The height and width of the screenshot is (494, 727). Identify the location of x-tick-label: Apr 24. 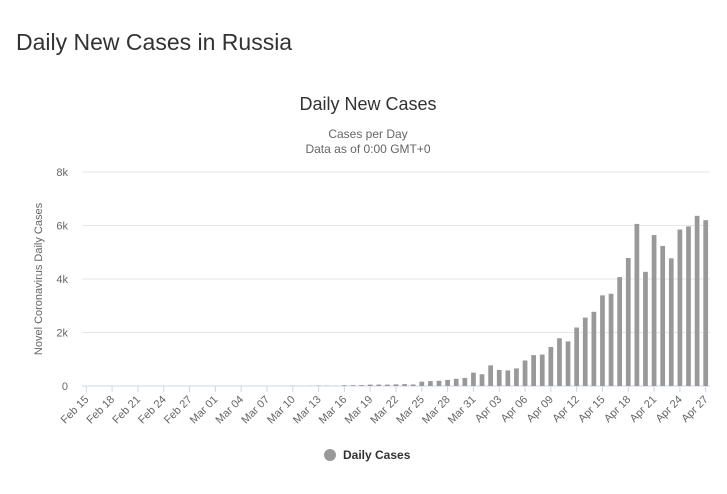
(669, 409).